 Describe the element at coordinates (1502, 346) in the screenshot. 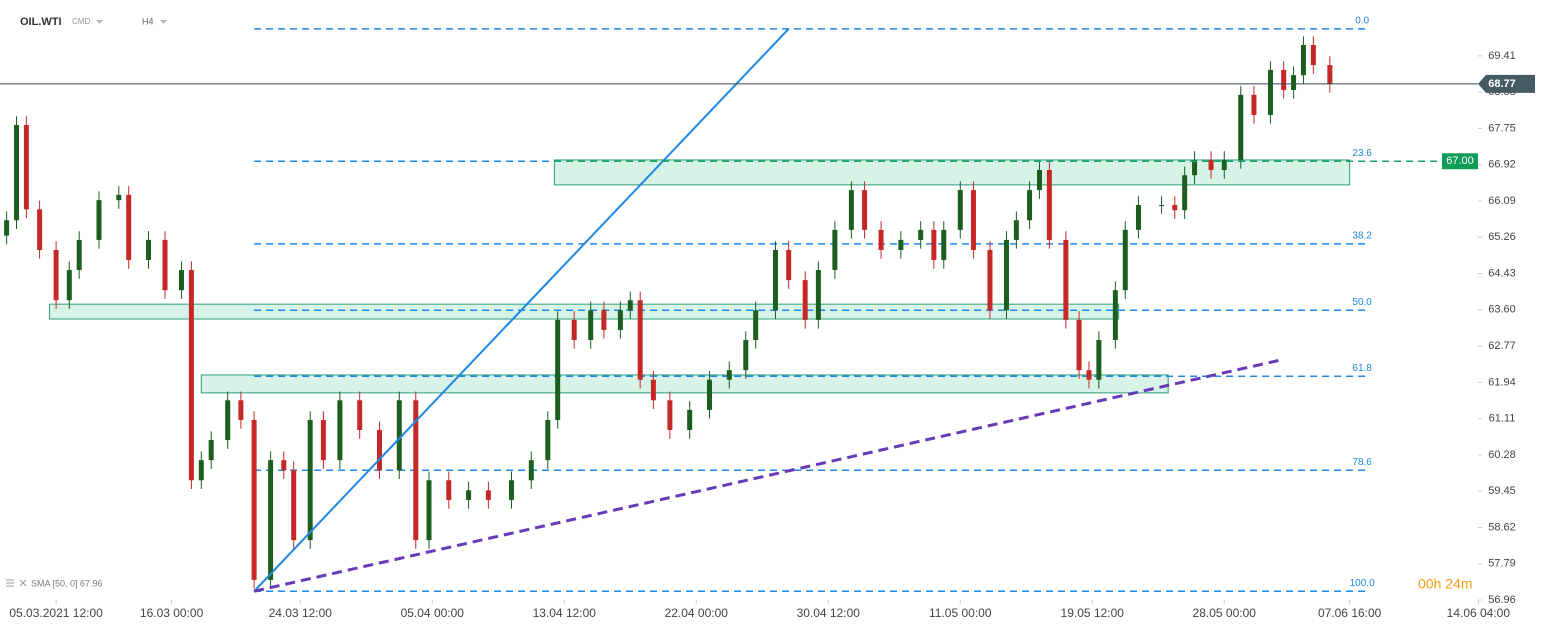

I see `y-tick-label: 62.77` at that location.